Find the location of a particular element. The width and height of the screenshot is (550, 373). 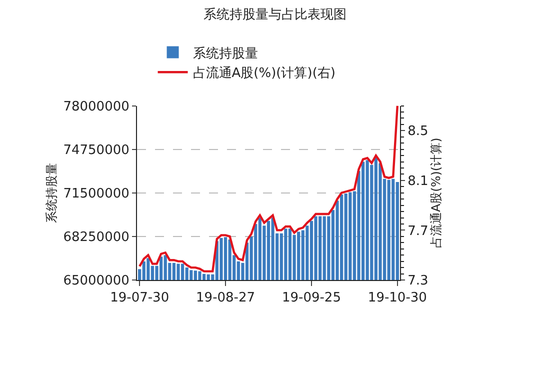

y-tick-label: 65000000 is located at coordinates (96, 281).